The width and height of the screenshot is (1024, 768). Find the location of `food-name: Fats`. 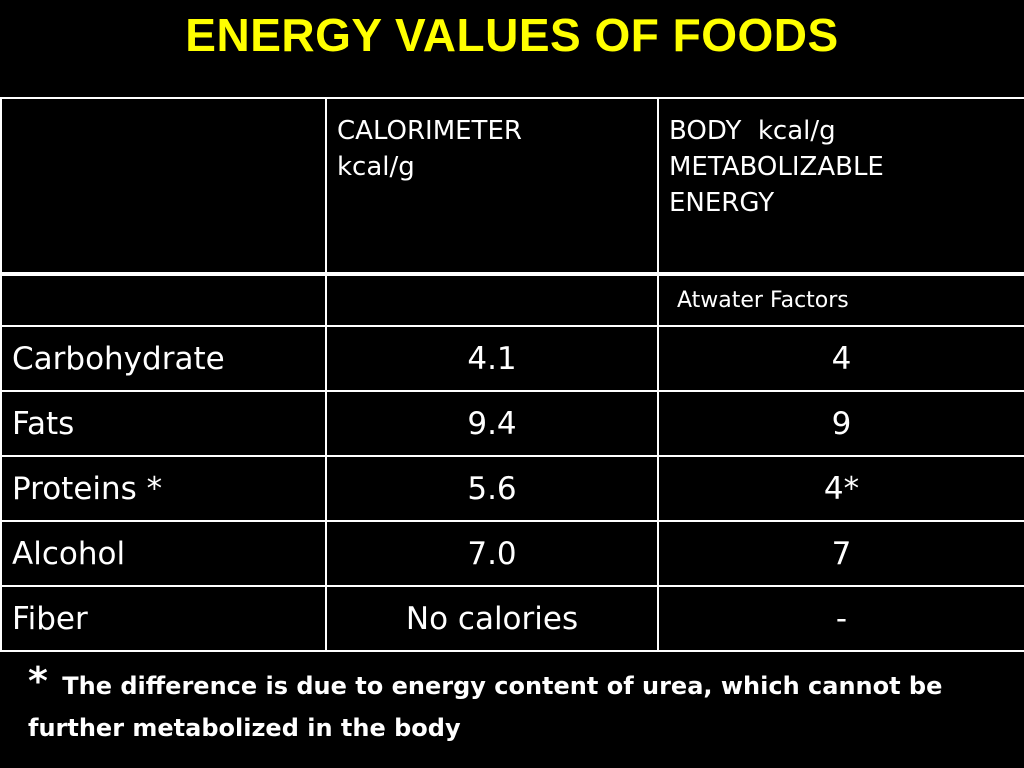

food-name: Fats is located at coordinates (163, 423).